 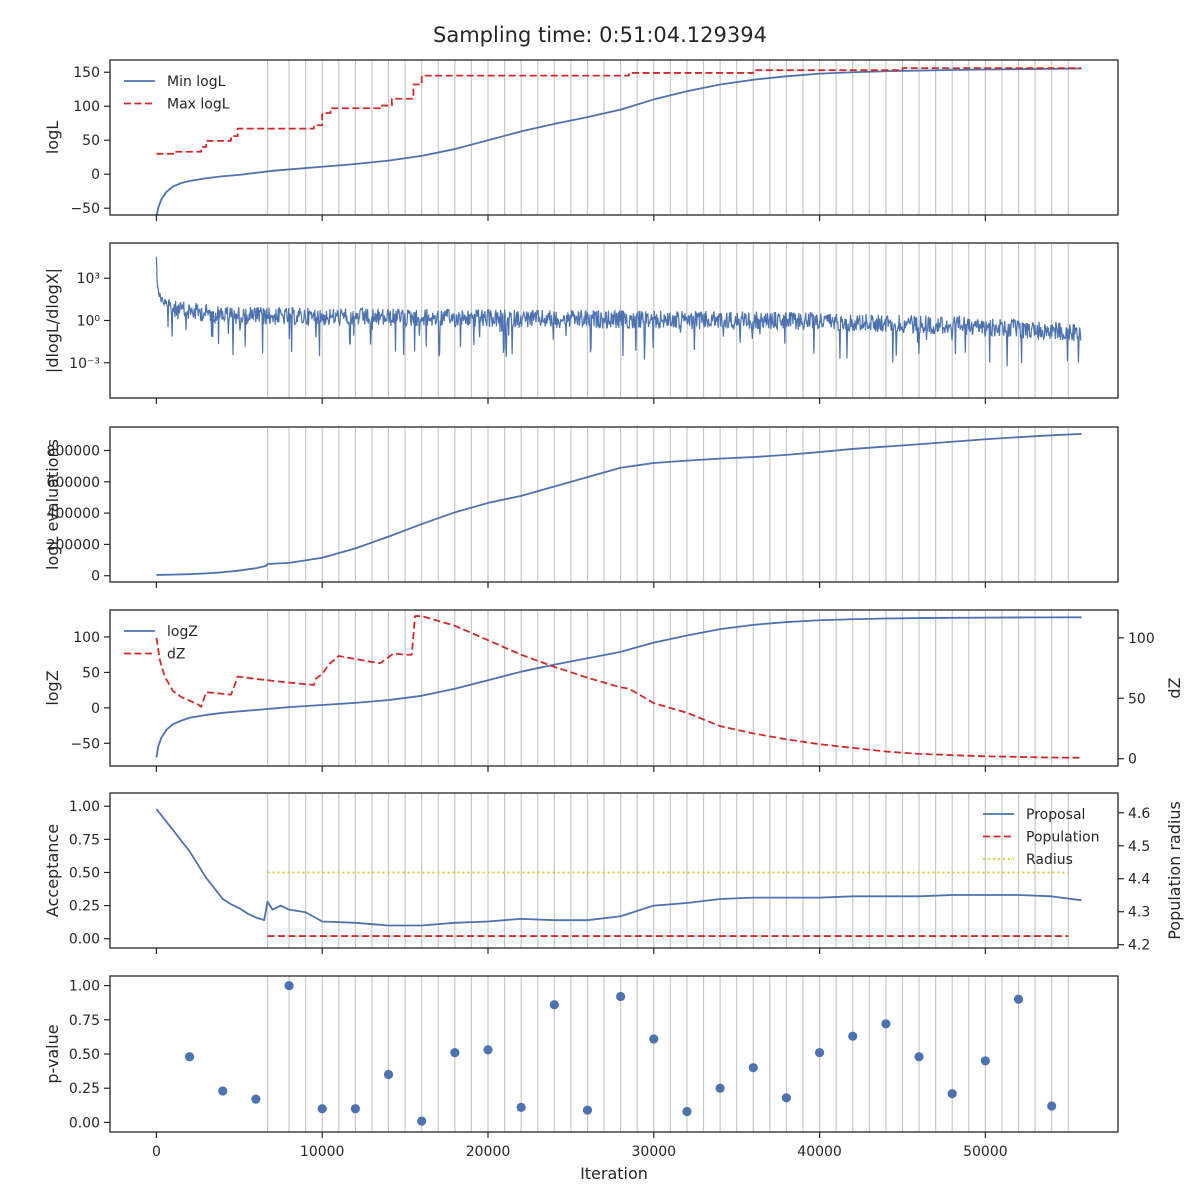 I want to click on x-tick-label: 10000, so click(x=322, y=1152).